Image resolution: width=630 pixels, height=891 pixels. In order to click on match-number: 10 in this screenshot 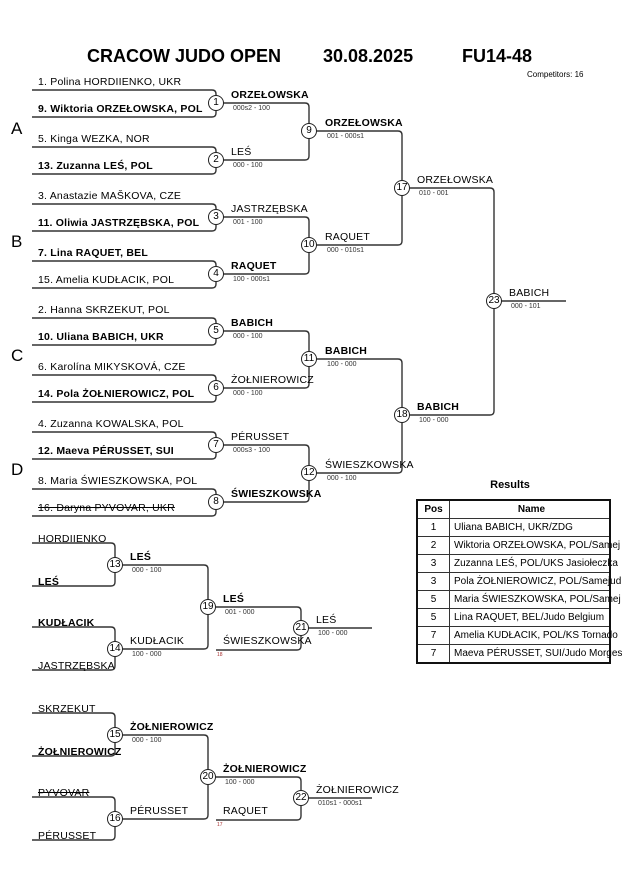, I will do `click(309, 245)`.